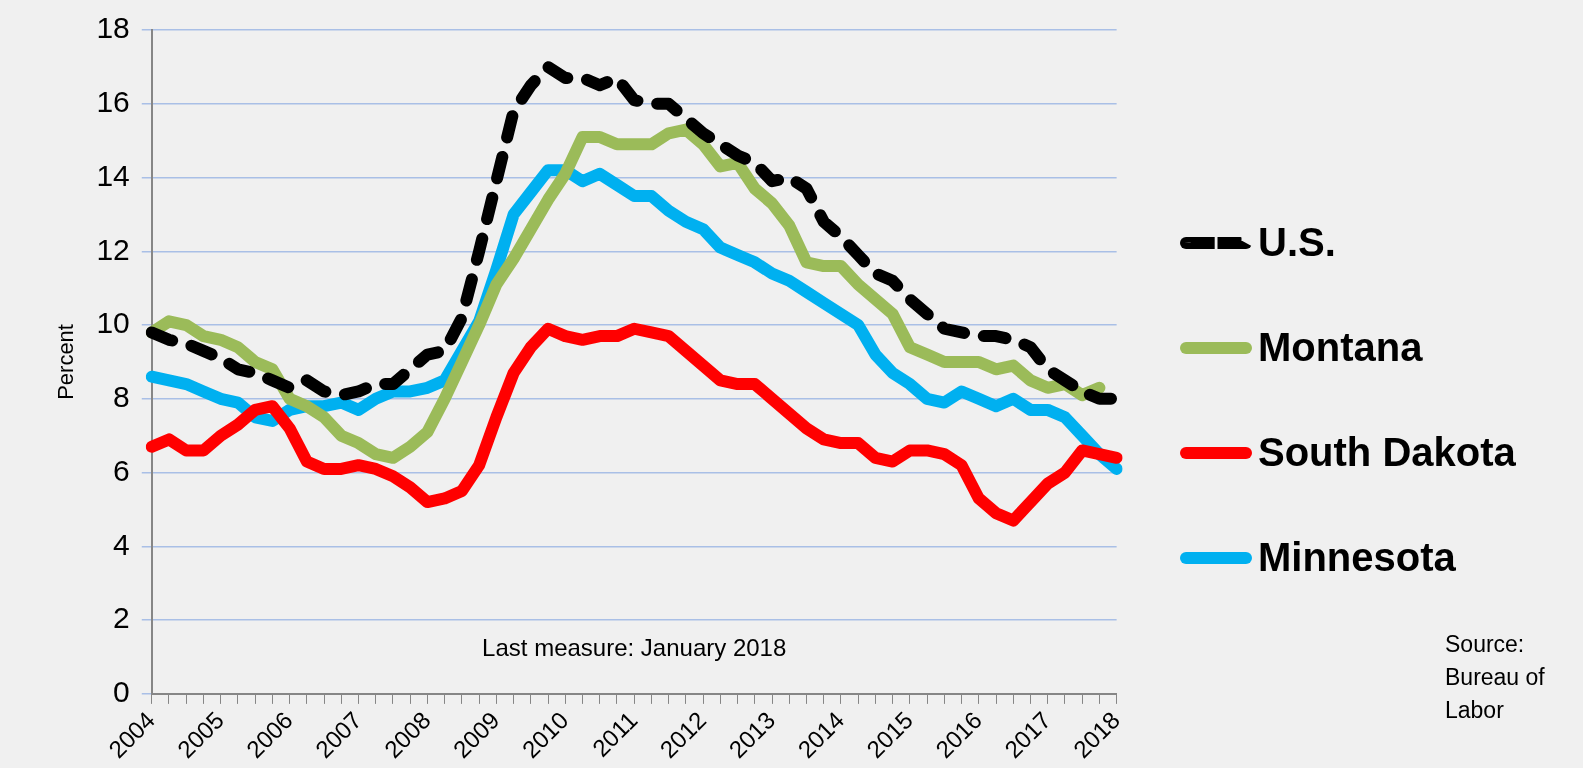 The image size is (1583, 768). Describe the element at coordinates (113, 28) in the screenshot. I see `y-tick-label: 18` at that location.